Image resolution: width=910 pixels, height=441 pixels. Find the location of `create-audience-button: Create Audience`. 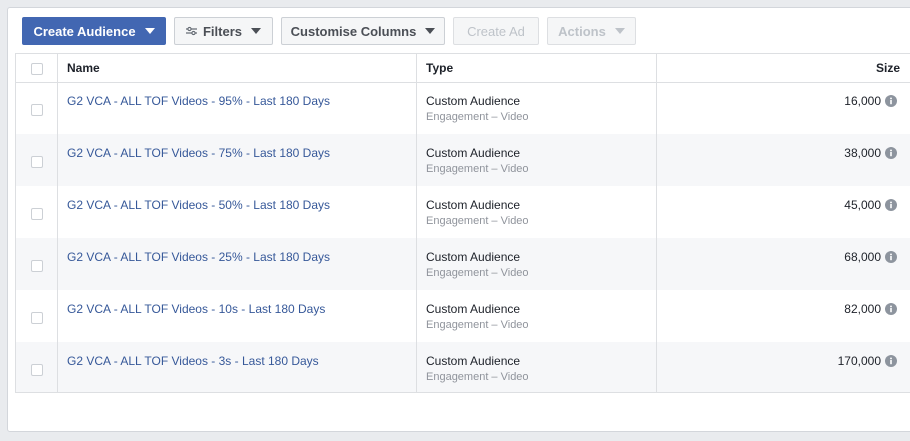

create-audience-button: Create Audience is located at coordinates (94, 31).